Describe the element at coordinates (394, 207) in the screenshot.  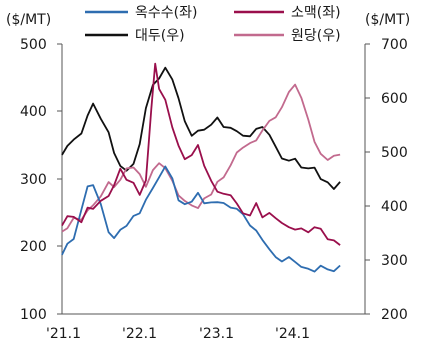
I see `right-tick-label: 400` at that location.